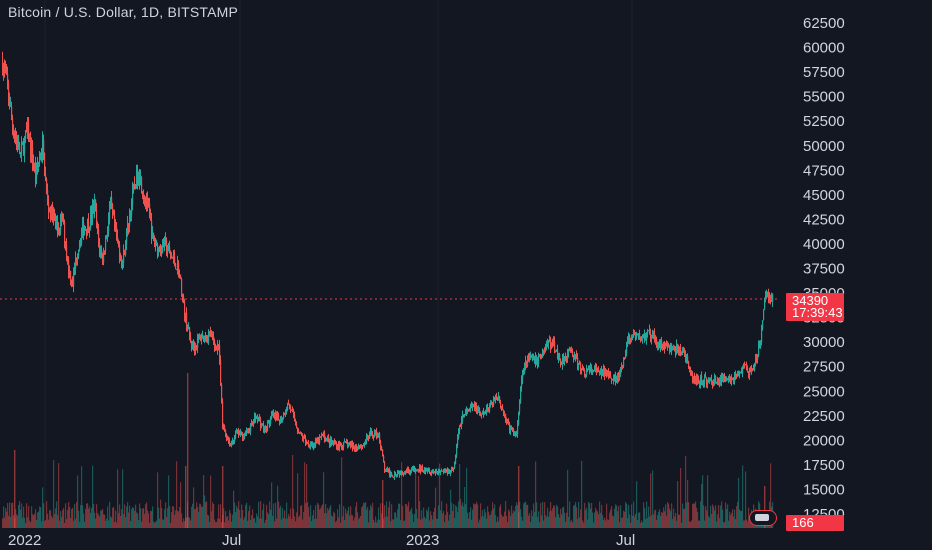  Describe the element at coordinates (824, 72) in the screenshot. I see `price-tick-label: 57500` at that location.